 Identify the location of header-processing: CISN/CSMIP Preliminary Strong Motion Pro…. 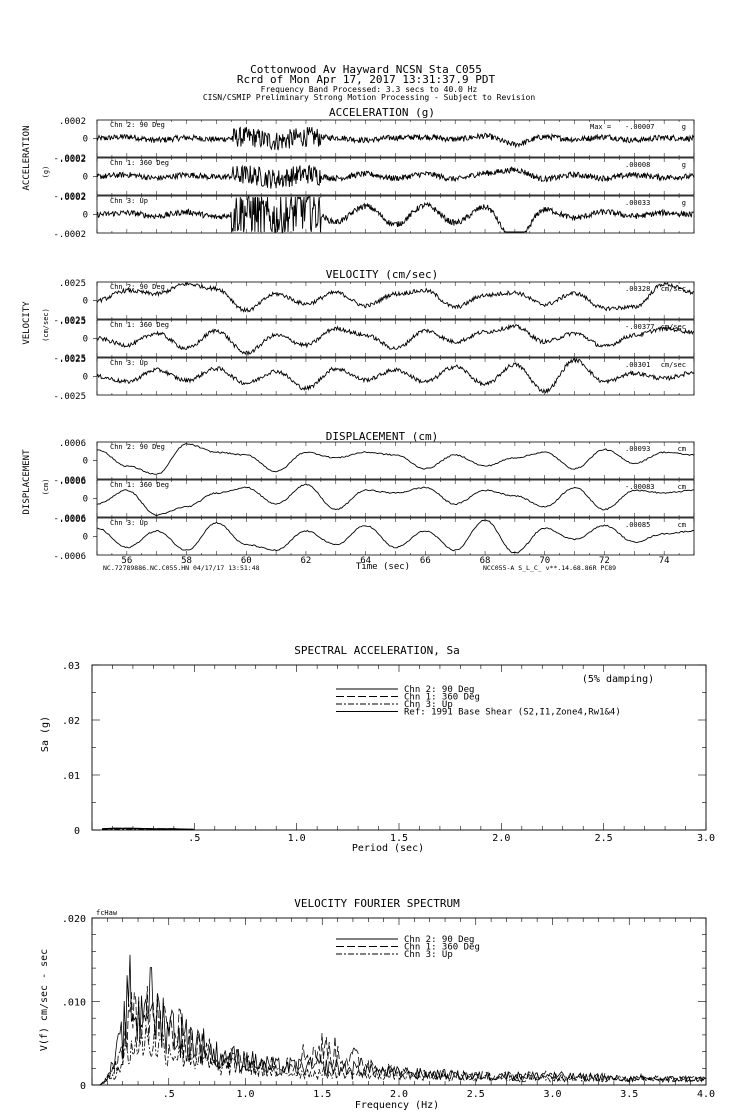
(369, 97).